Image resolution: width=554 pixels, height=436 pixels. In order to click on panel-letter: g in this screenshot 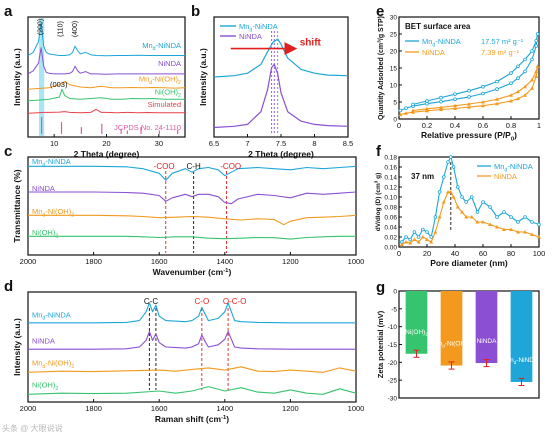, I will do `click(380, 287)`.